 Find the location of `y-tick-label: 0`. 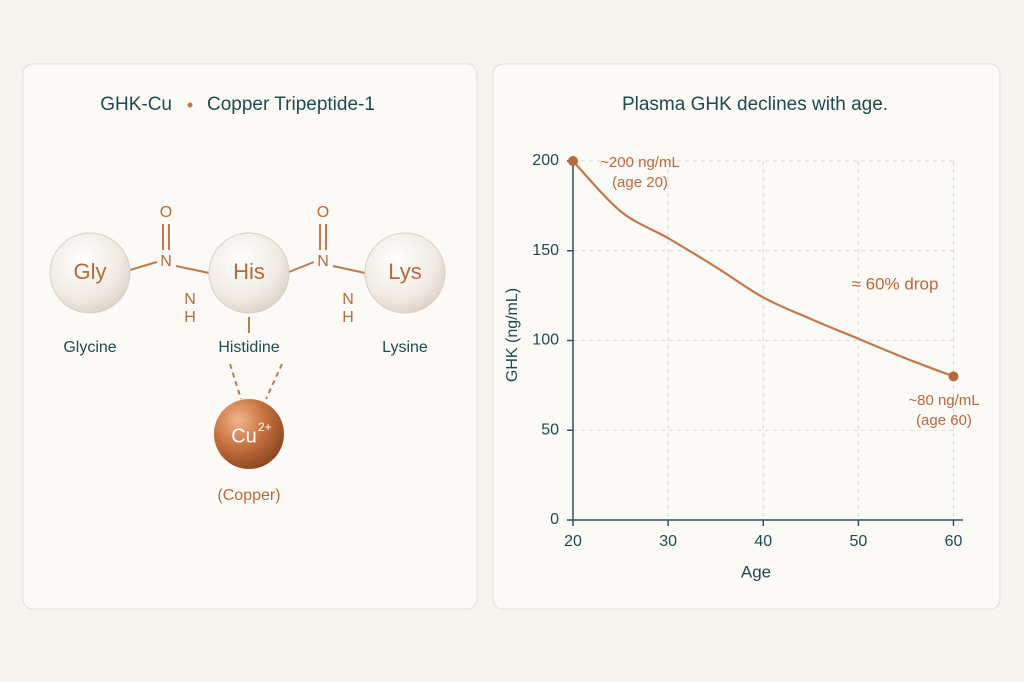

y-tick-label: 0 is located at coordinates (554, 519).